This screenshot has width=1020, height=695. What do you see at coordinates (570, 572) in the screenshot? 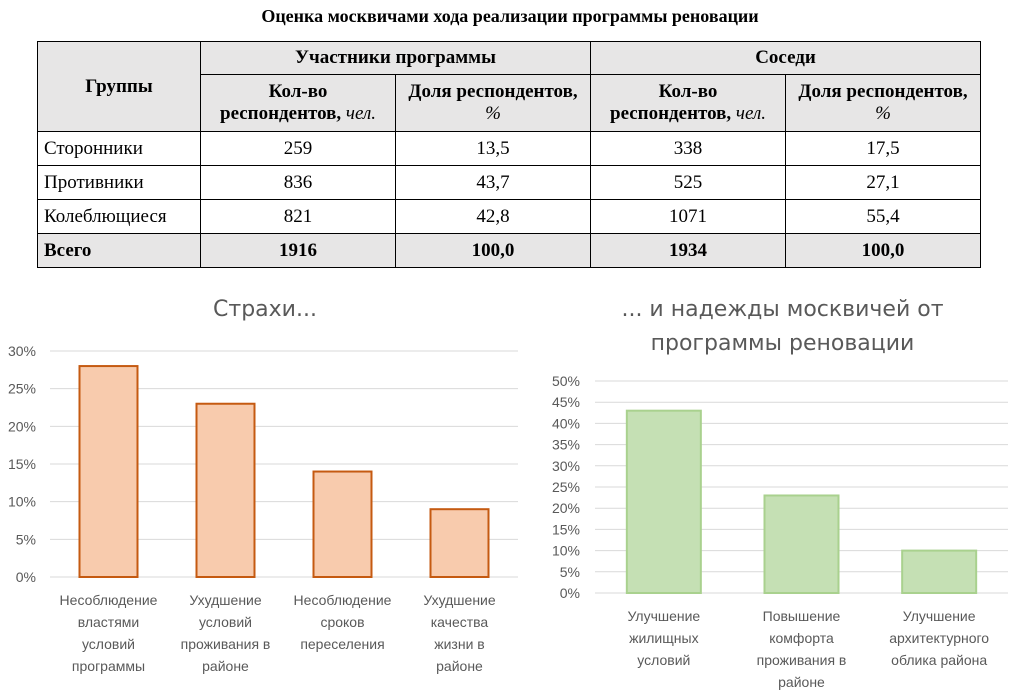
I see `hopes-tick-label: 5%` at bounding box center [570, 572].